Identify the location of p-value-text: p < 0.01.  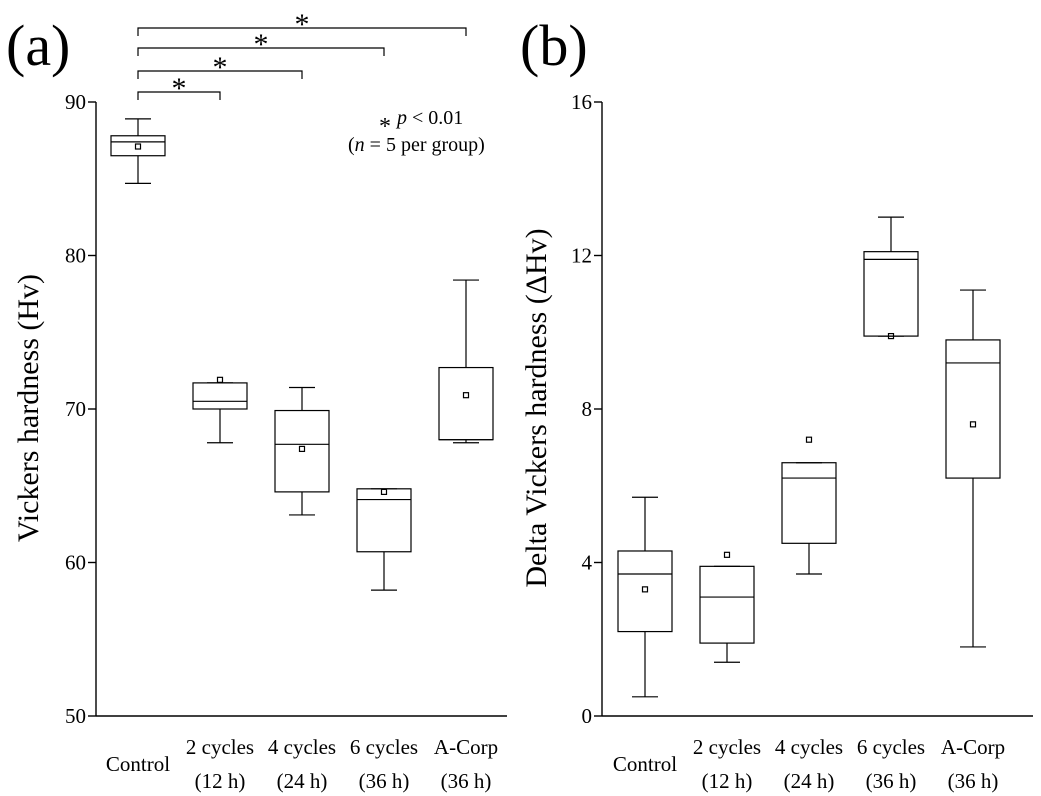
(429, 118).